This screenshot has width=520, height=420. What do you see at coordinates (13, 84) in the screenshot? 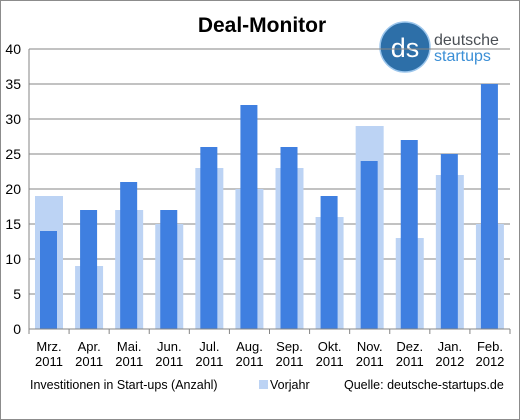
I see `y-tick-label: 35` at bounding box center [13, 84].